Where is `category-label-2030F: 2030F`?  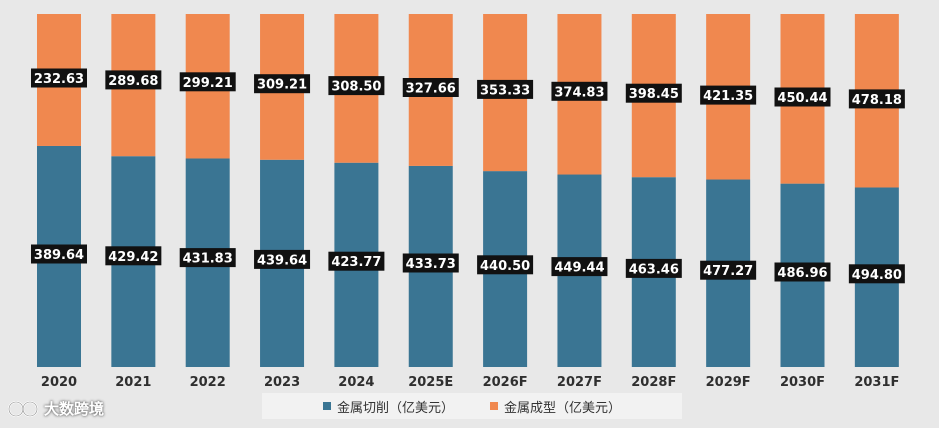 category-label-2030F: 2030F is located at coordinates (802, 382).